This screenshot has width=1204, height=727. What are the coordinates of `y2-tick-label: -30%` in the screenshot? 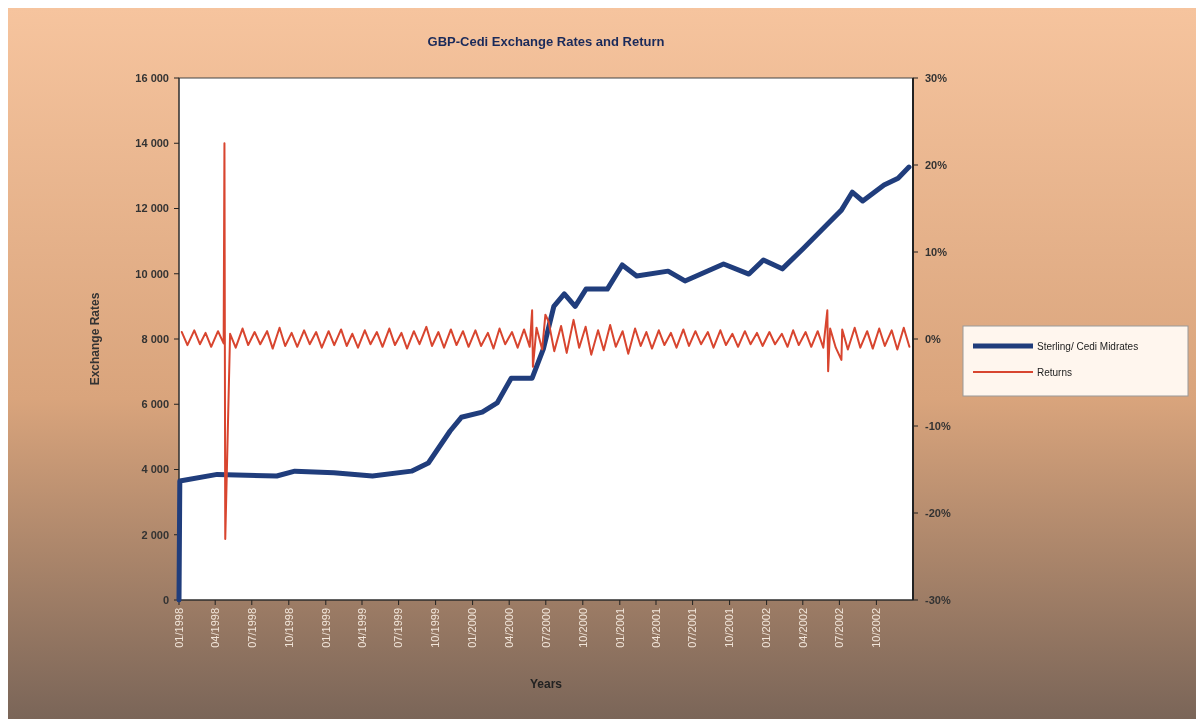 It's located at (938, 599).